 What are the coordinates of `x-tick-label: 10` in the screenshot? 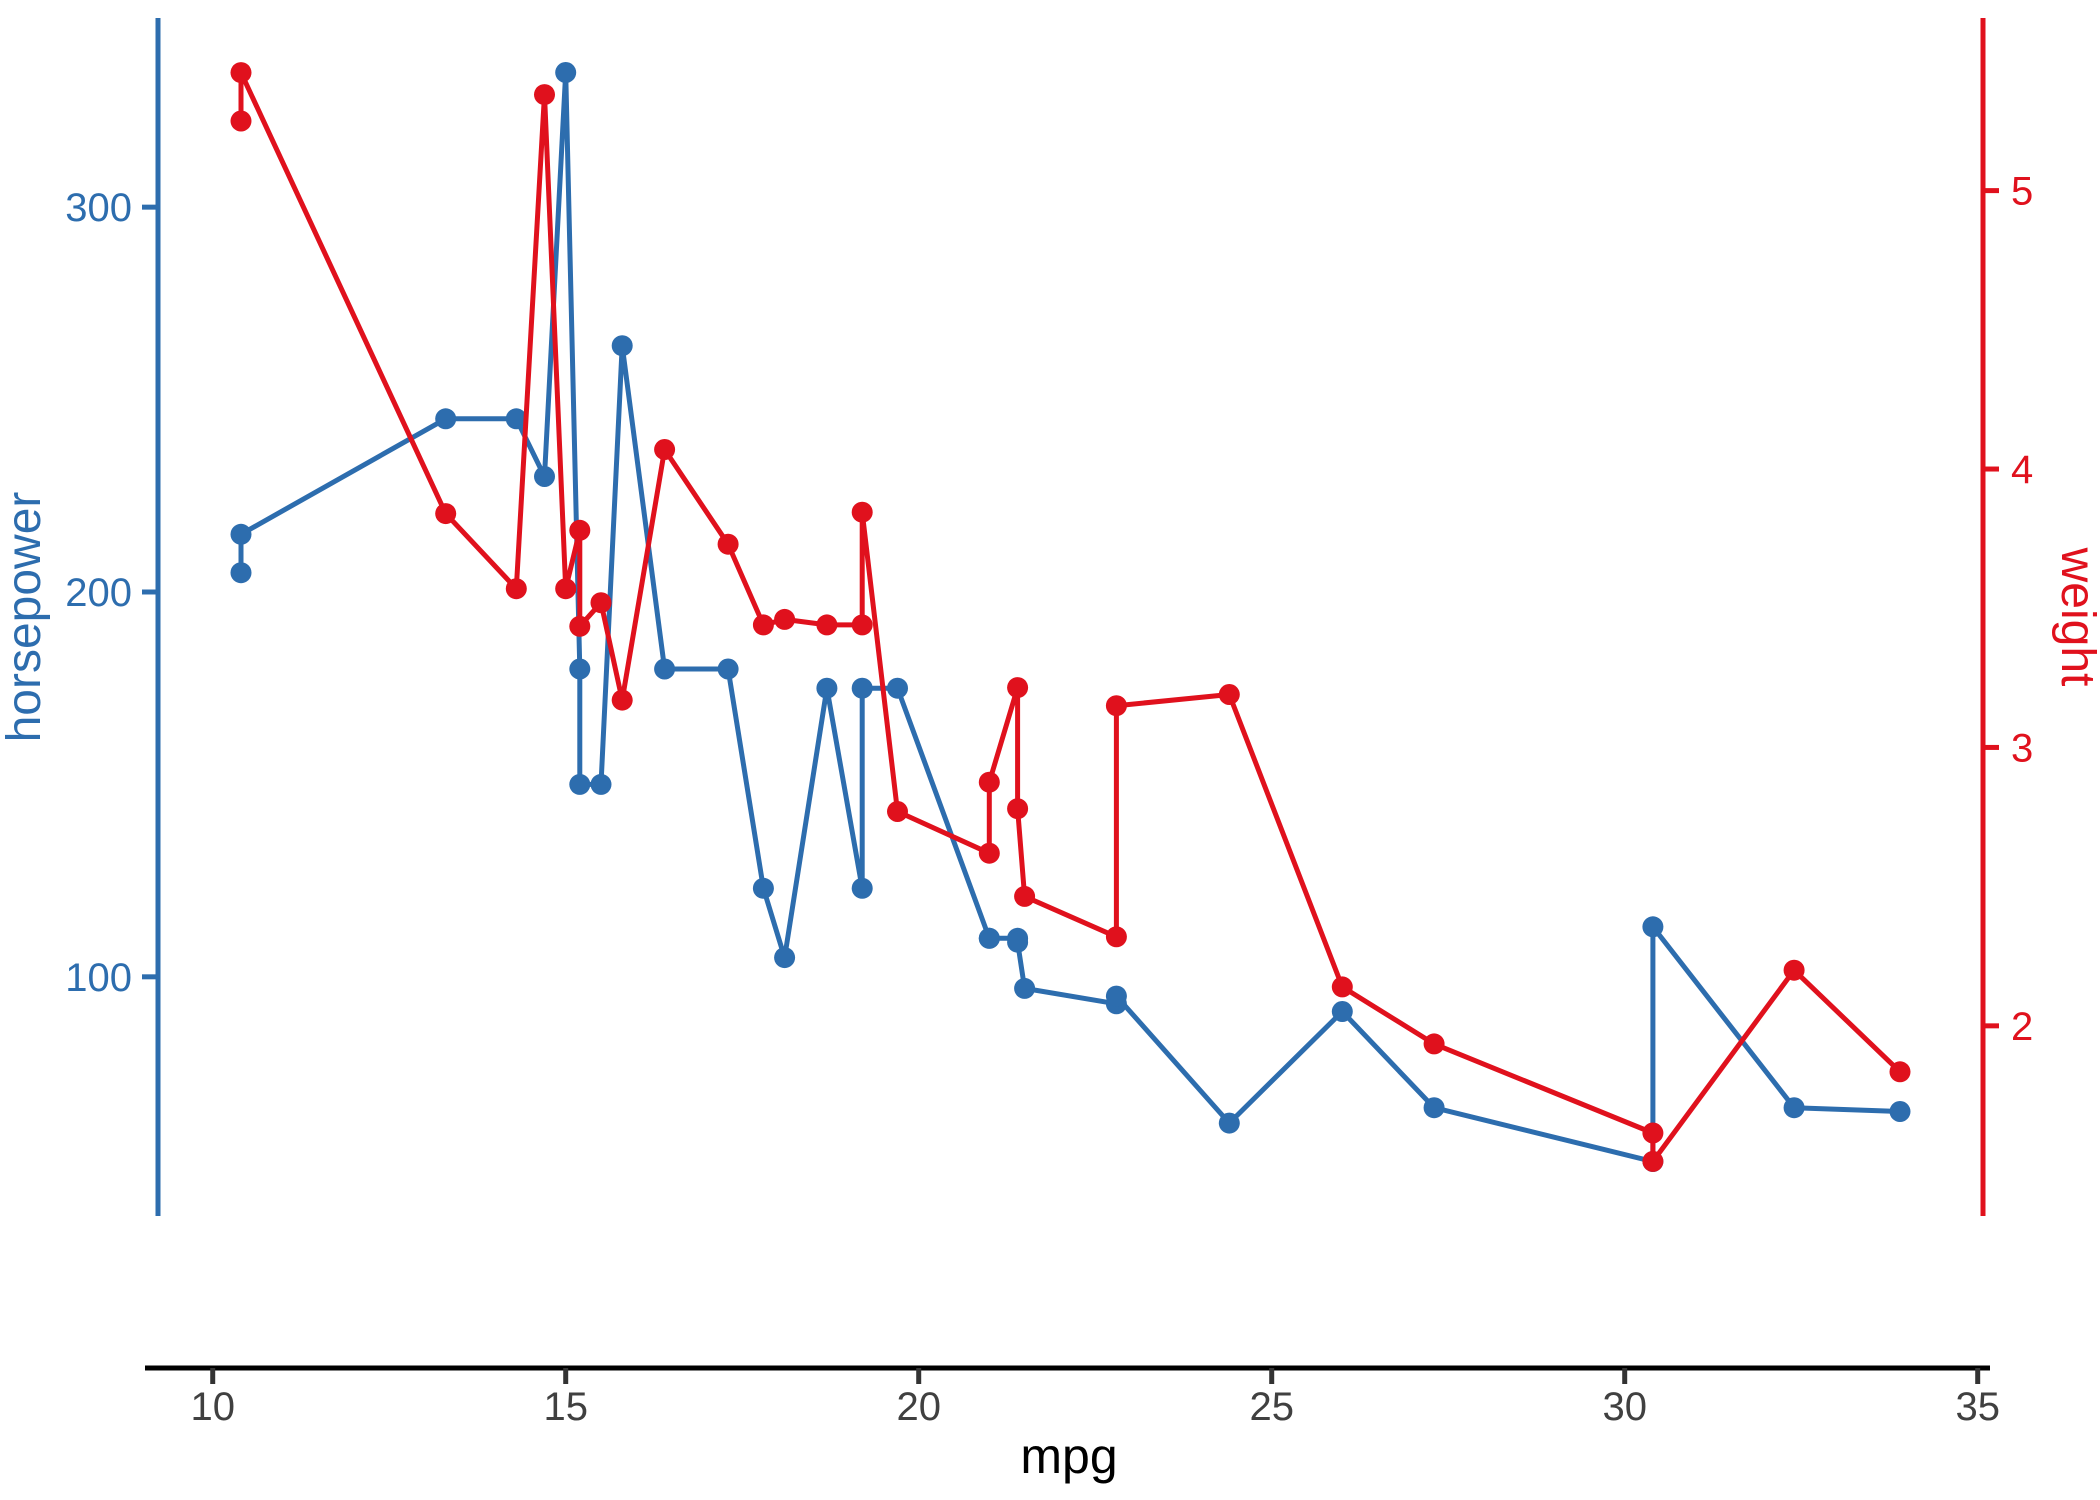 It's located at (212, 1407).